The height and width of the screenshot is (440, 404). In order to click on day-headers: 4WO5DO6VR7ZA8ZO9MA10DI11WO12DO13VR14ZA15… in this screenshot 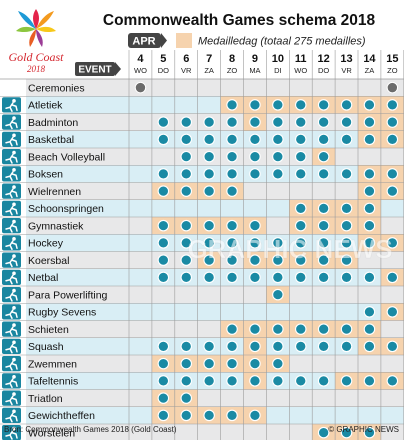, I will do `click(266, 64)`.